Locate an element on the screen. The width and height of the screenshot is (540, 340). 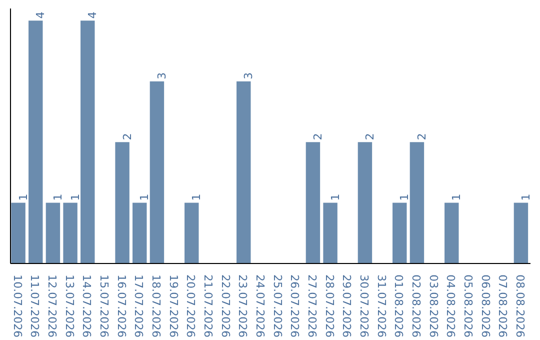
x-tick-label: 18.07.2026 is located at coordinates (155, 306).